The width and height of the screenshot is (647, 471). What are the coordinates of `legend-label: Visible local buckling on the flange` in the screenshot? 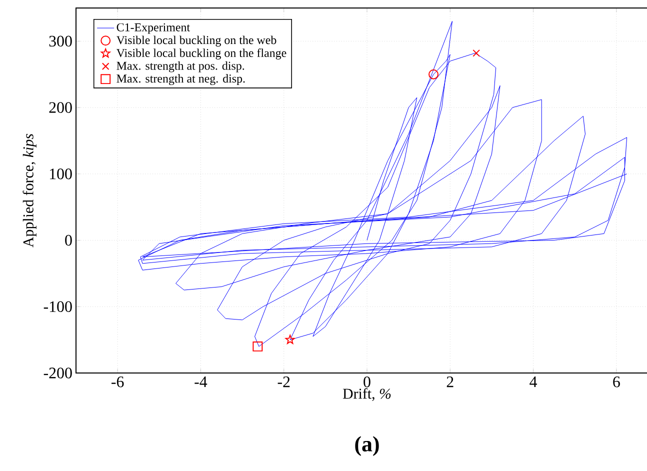 It's located at (201, 54).